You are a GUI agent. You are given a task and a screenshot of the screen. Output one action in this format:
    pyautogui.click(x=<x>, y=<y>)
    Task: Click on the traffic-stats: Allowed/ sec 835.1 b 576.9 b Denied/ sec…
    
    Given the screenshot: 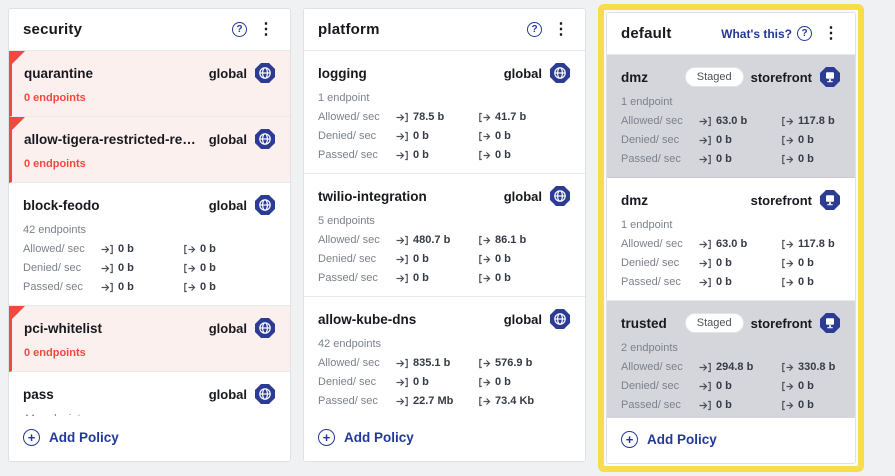 What is the action you would take?
    pyautogui.click(x=444, y=382)
    